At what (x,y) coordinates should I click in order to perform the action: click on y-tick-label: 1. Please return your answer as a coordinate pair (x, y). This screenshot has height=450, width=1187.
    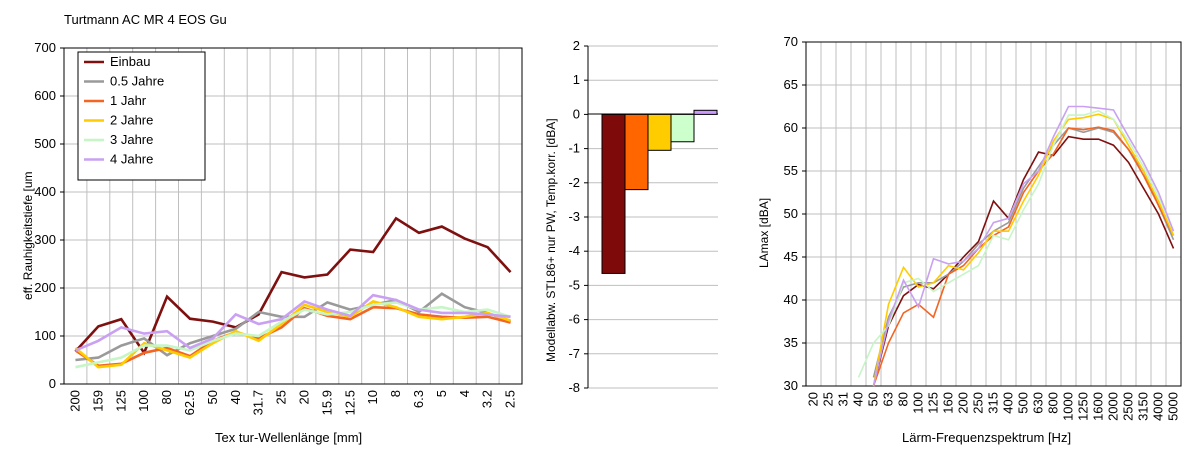
    Looking at the image, I should click on (576, 79).